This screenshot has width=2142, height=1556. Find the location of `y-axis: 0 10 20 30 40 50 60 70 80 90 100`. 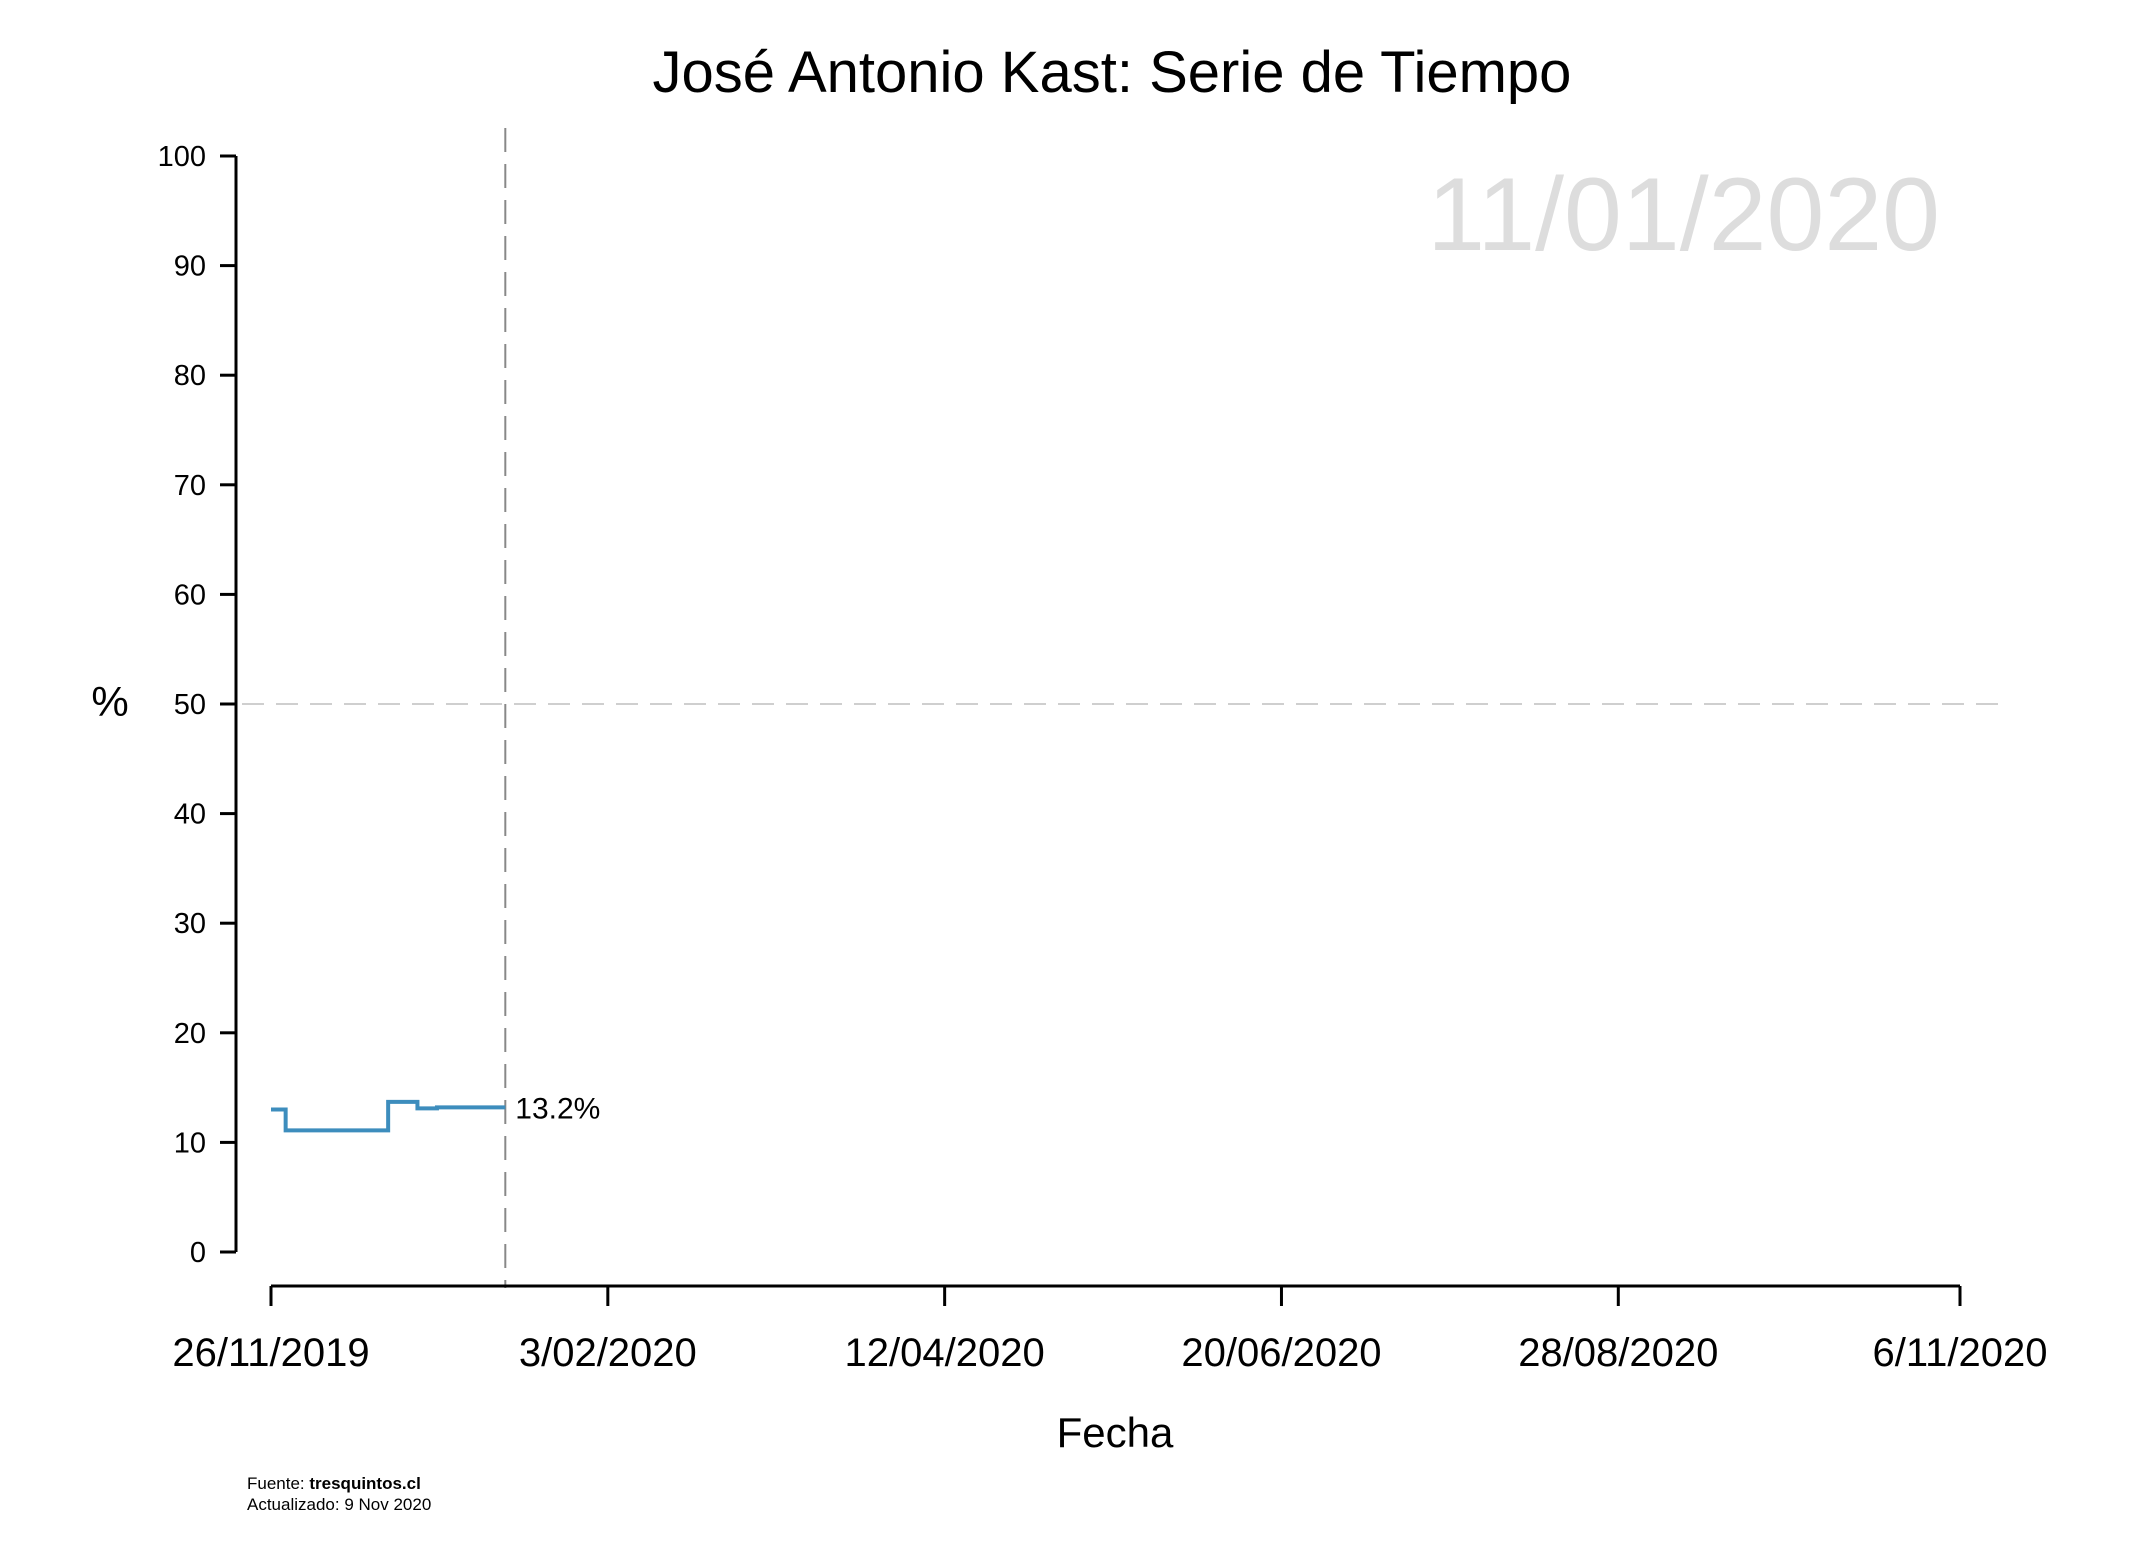

y-axis: 0 10 20 30 40 50 60 70 80 90 100 is located at coordinates (198, 705).